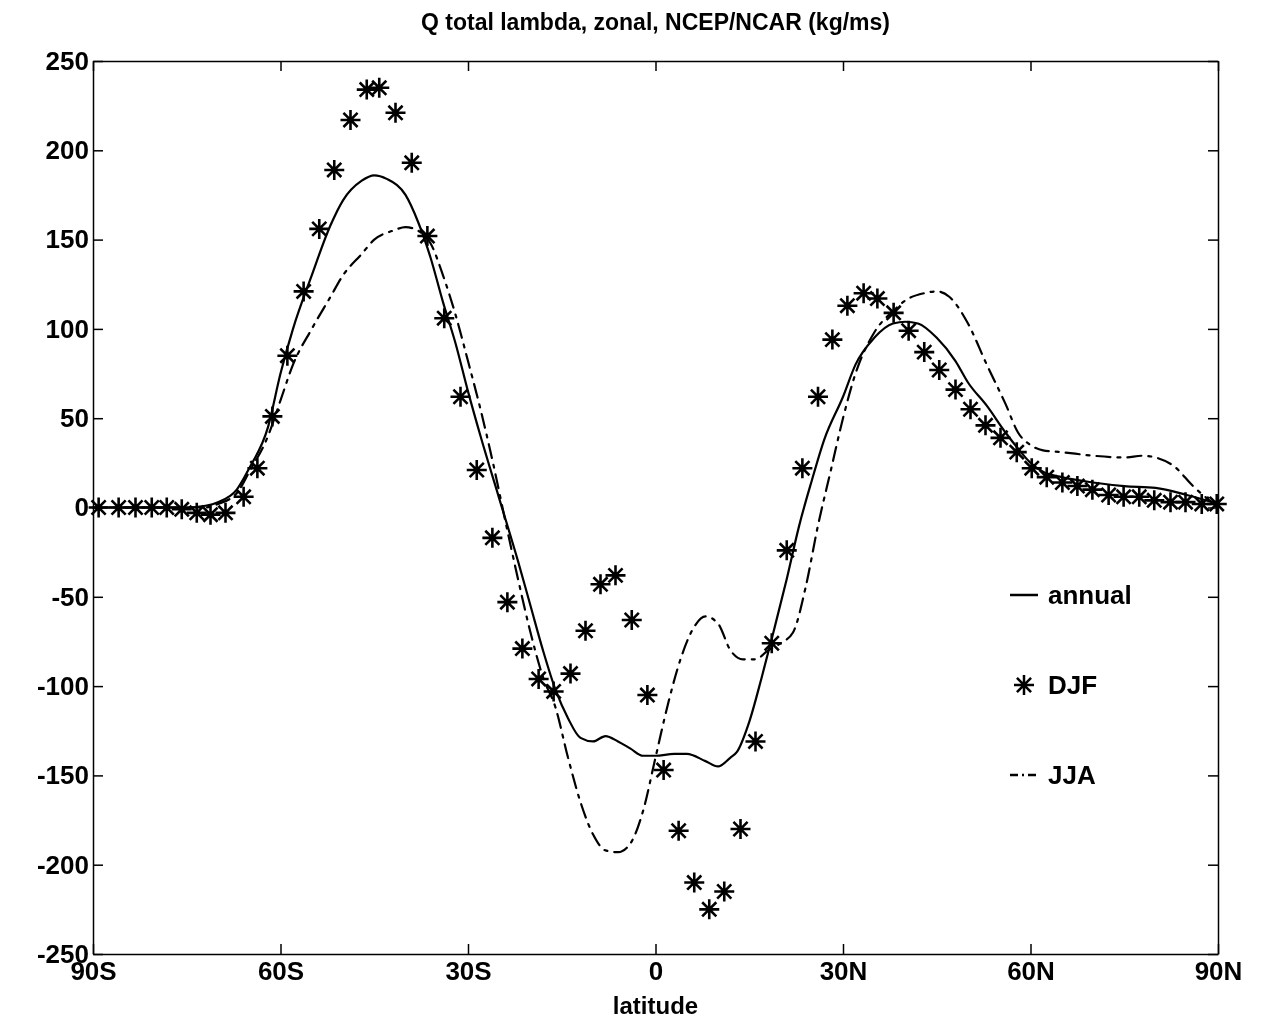  What do you see at coordinates (1090, 595) in the screenshot?
I see `legend-label: annual` at bounding box center [1090, 595].